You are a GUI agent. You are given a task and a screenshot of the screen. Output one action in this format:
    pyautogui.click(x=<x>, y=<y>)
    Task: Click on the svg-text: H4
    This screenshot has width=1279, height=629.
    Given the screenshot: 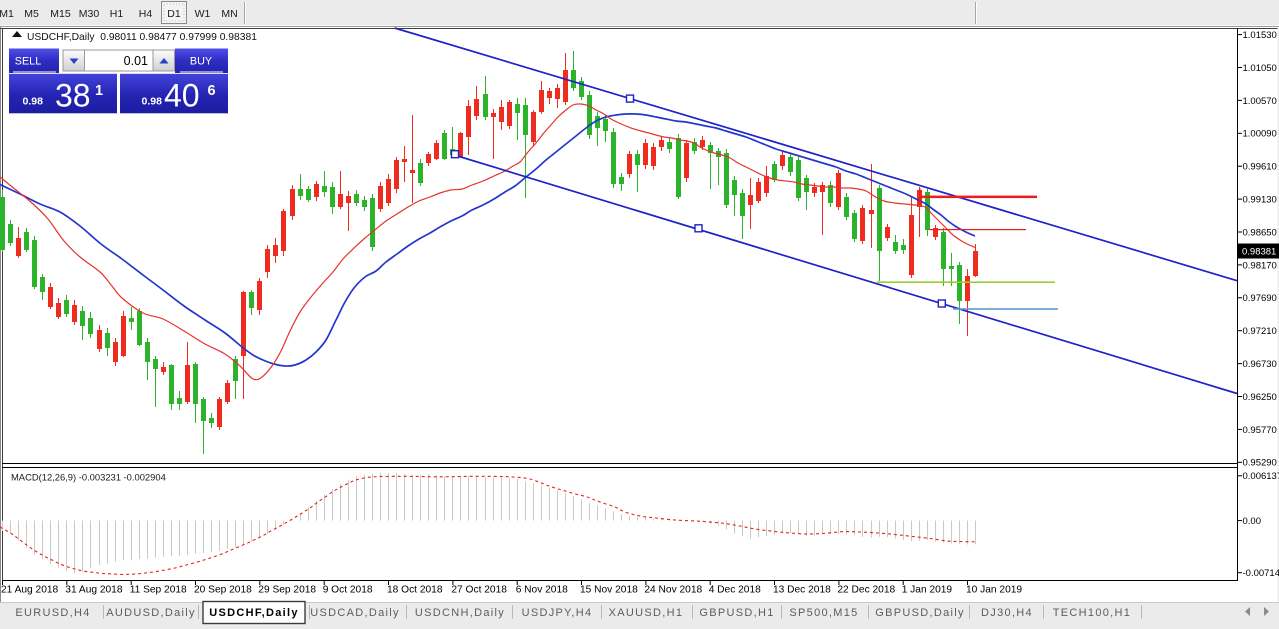 What is the action you would take?
    pyautogui.click(x=146, y=14)
    